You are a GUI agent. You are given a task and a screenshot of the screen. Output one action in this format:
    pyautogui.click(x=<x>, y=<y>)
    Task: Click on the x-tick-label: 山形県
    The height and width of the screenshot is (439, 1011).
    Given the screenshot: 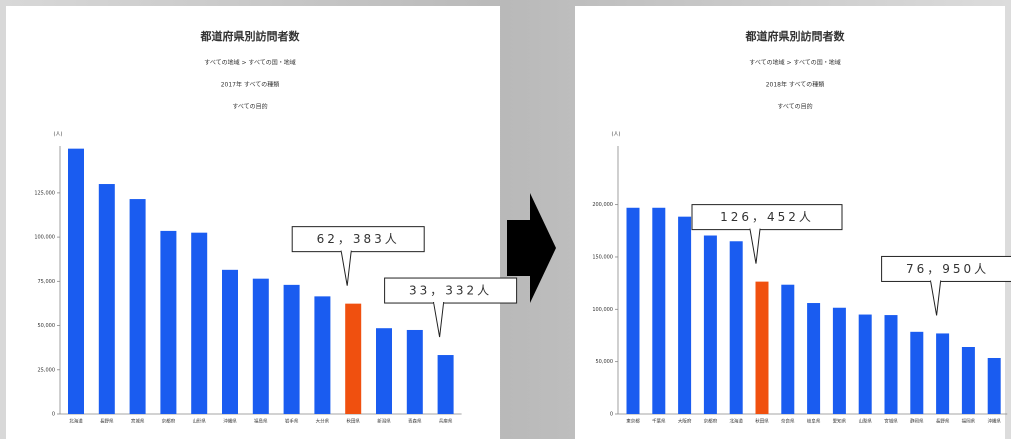 What is the action you would take?
    pyautogui.click(x=199, y=421)
    